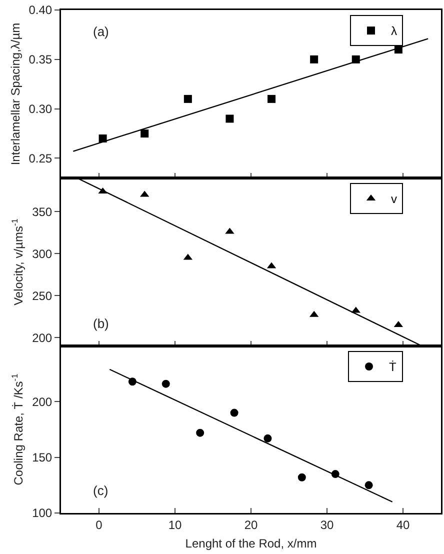  I want to click on annotation: (a), so click(101, 31).